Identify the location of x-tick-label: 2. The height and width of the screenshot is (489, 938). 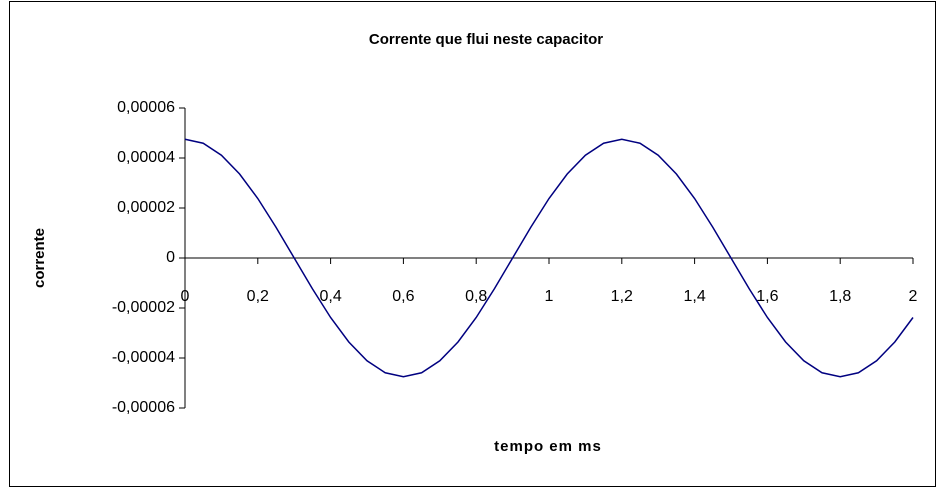
(913, 296).